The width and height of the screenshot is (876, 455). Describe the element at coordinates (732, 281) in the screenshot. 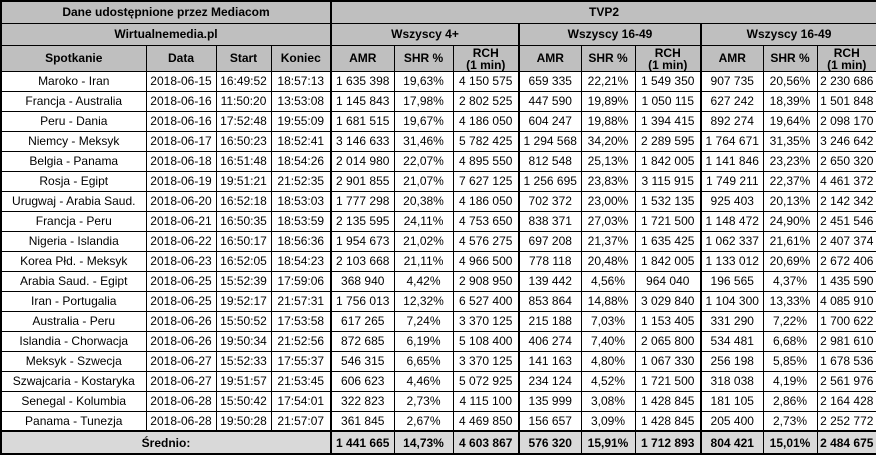

I see `amr-1649b-cell: 196 565` at that location.